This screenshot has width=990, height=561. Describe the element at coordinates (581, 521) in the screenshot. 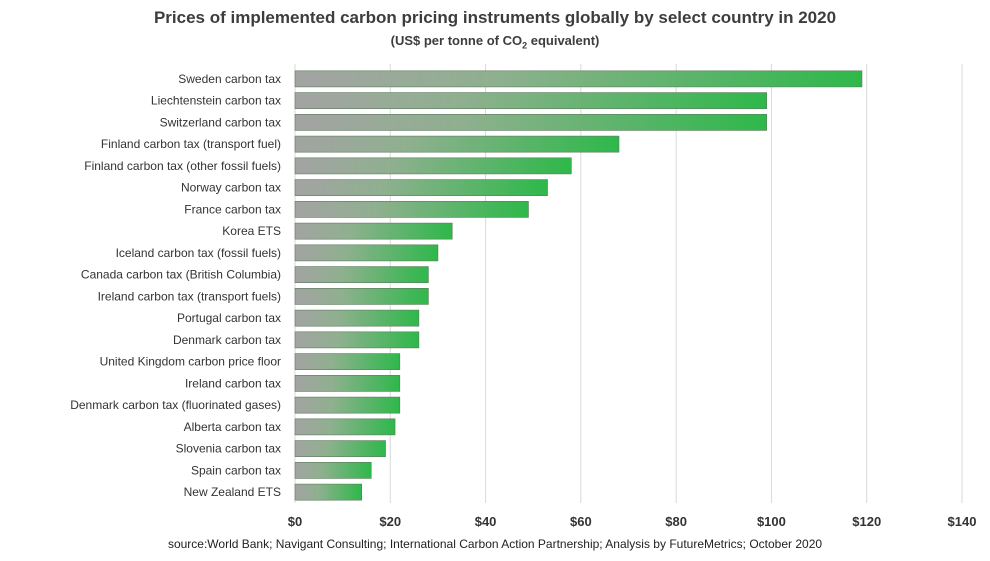

I see `x-tick-label: $60` at that location.